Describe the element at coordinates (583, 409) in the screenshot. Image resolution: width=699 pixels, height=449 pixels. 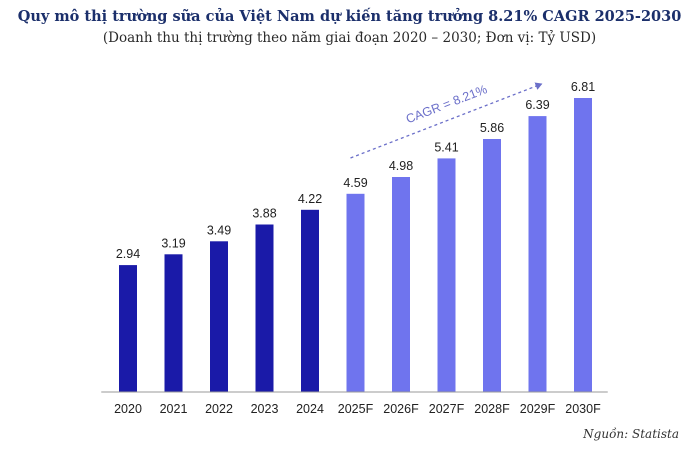
I see `x-tick-2030F: 2030F` at that location.